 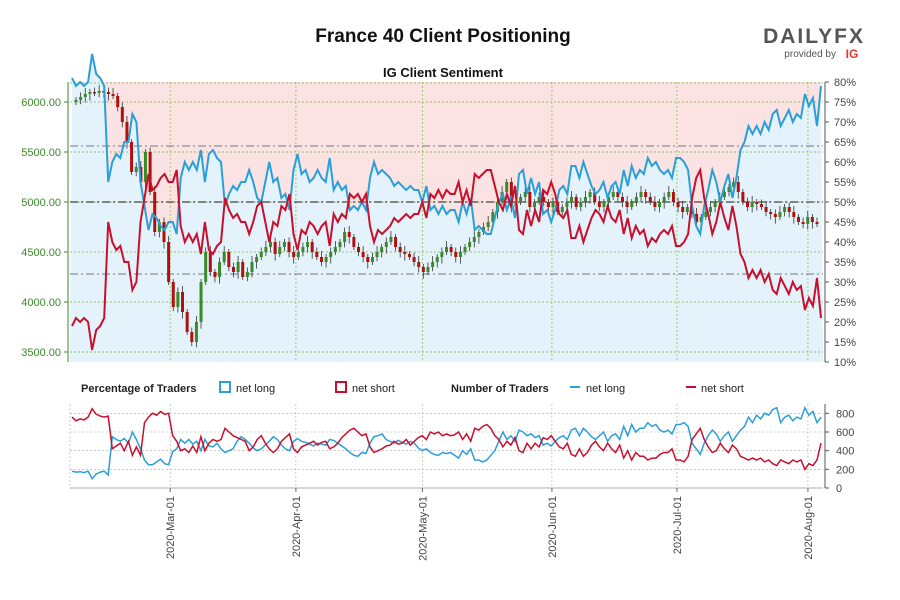 What do you see at coordinates (845, 433) in the screenshot?
I see `traders-tick-label: 600` at bounding box center [845, 433].